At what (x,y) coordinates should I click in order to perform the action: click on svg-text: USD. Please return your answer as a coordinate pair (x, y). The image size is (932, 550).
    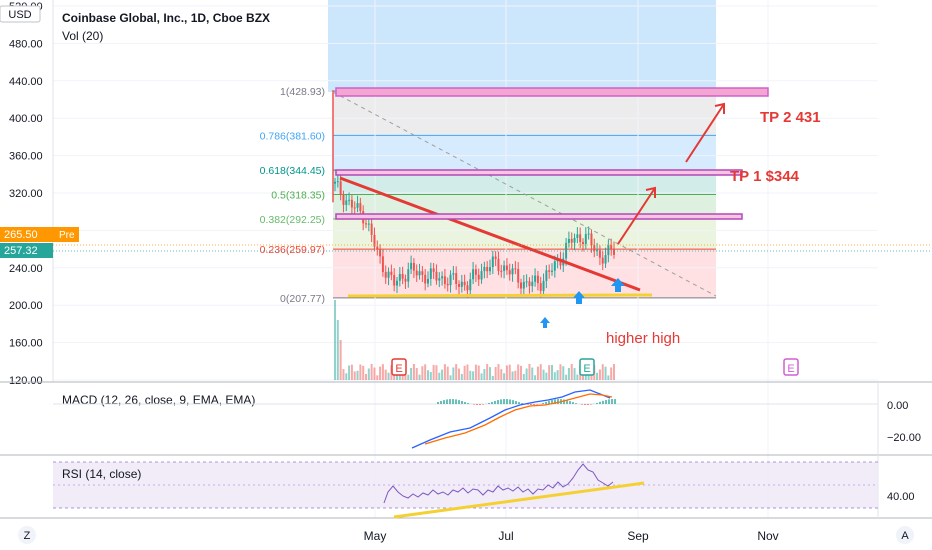
    Looking at the image, I should click on (19, 15).